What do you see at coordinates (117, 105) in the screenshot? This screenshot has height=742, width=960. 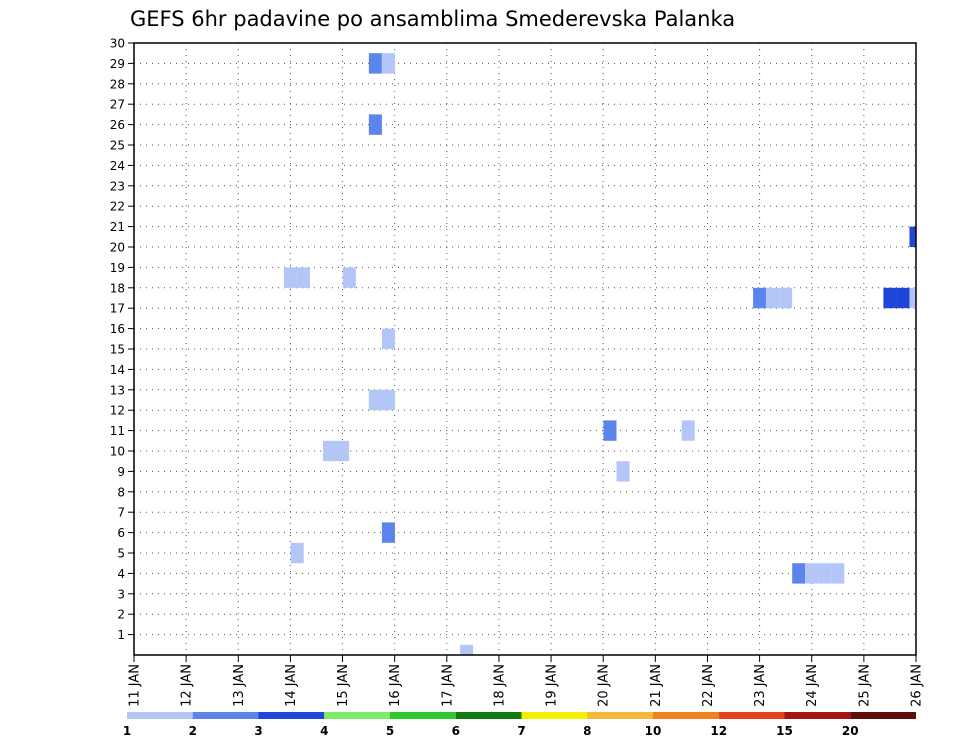 I see `y-tick-label: 27` at bounding box center [117, 105].